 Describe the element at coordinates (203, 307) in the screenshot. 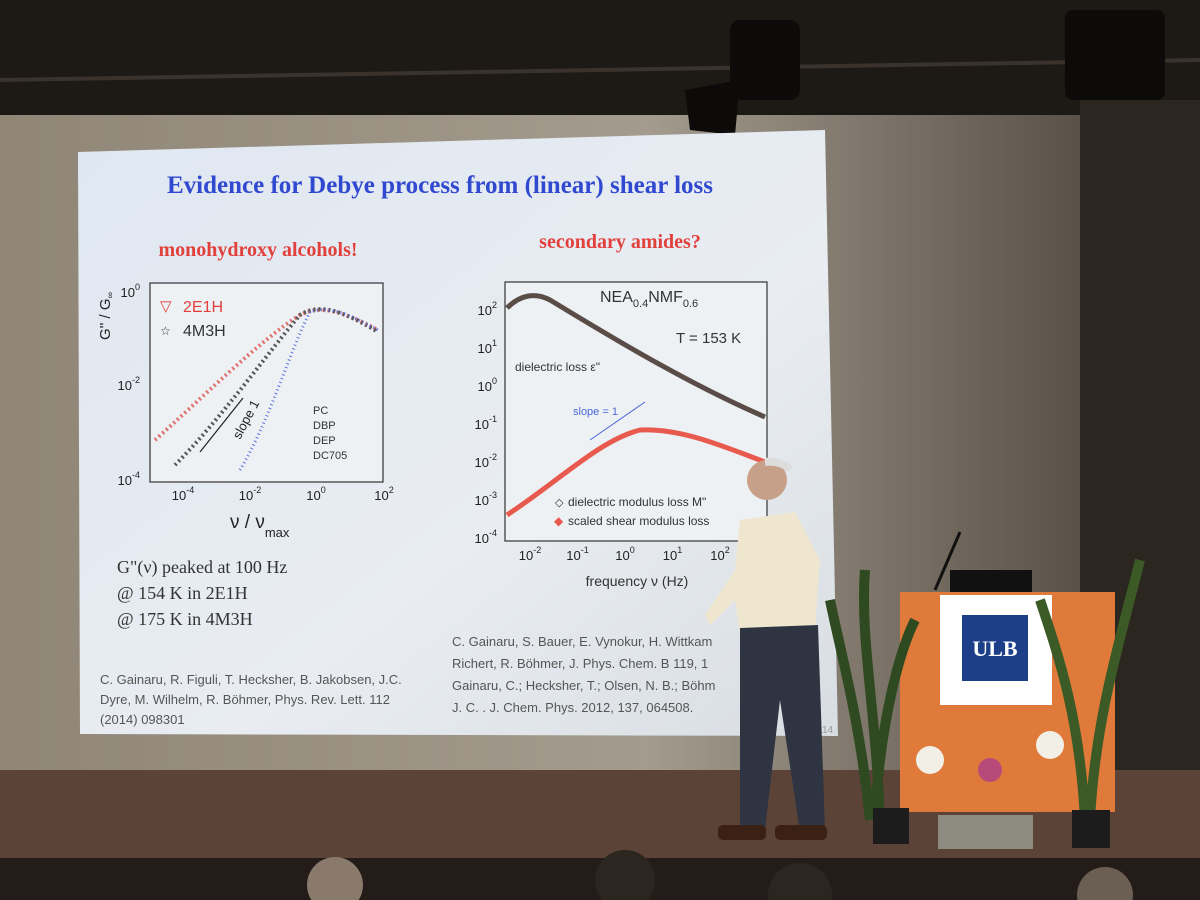

I see `legend-entry: 2E1H` at that location.